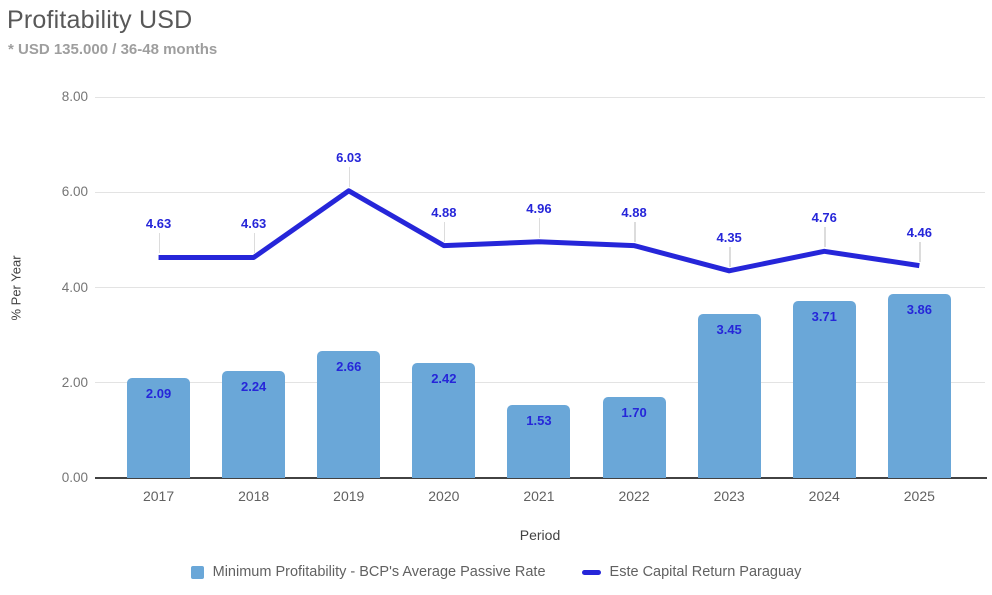 This screenshot has width=992, height=595. Describe the element at coordinates (634, 413) in the screenshot. I see `bar-value-label: 1.70` at that location.